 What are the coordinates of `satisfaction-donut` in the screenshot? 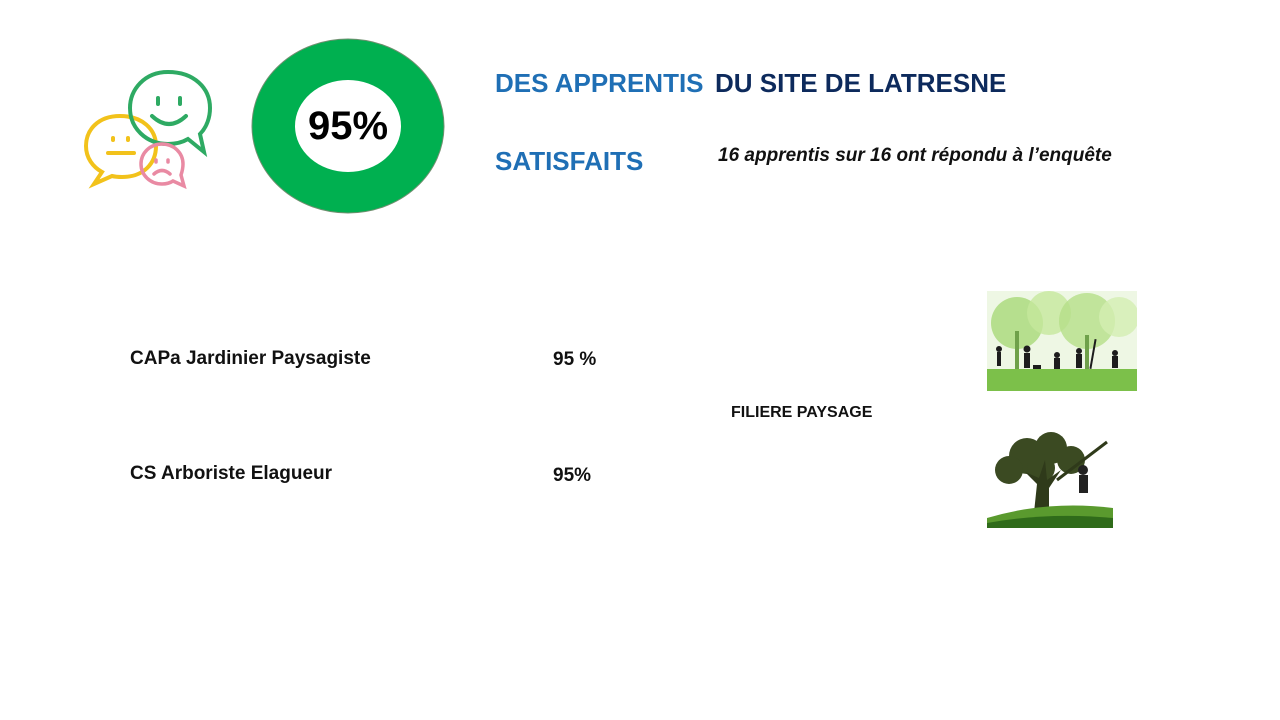 It's located at (348, 126).